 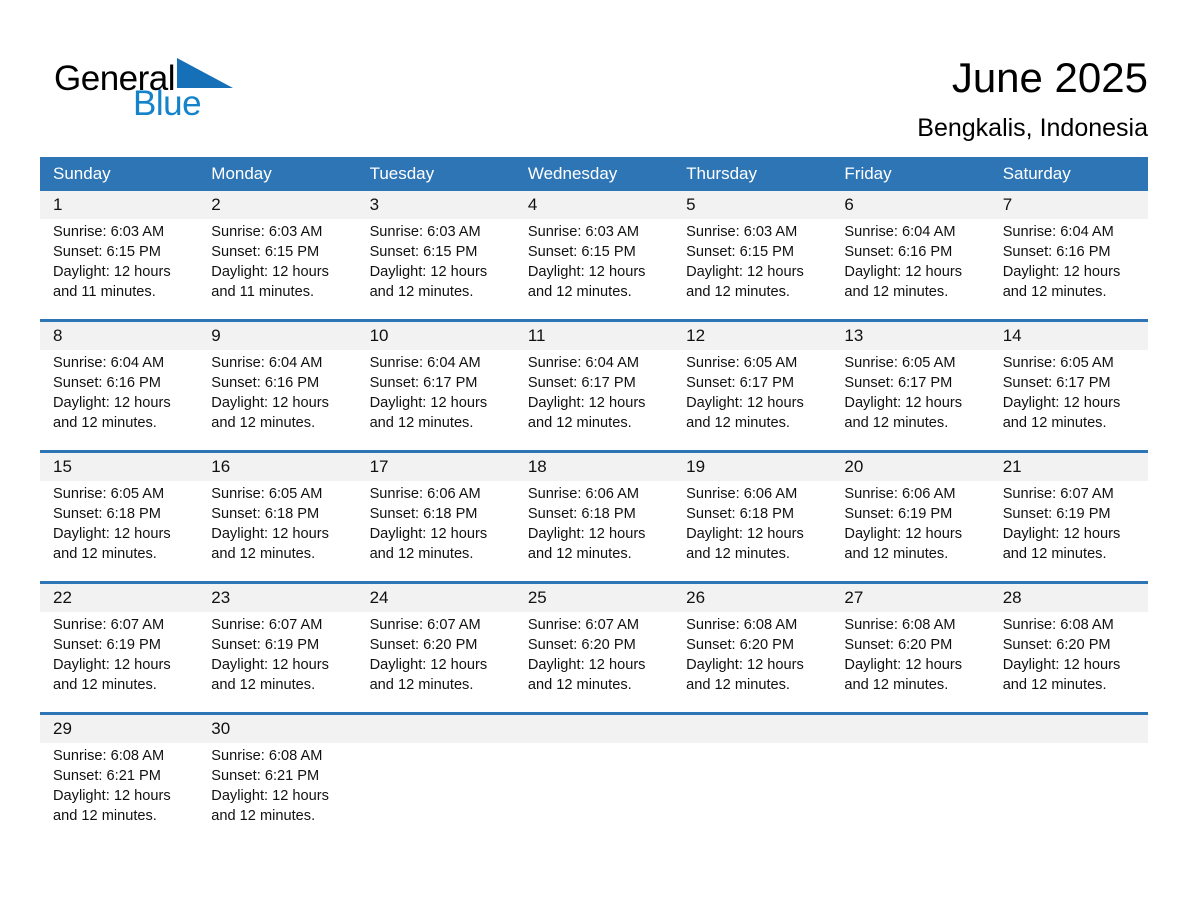 I want to click on day-number: 24, so click(x=379, y=597).